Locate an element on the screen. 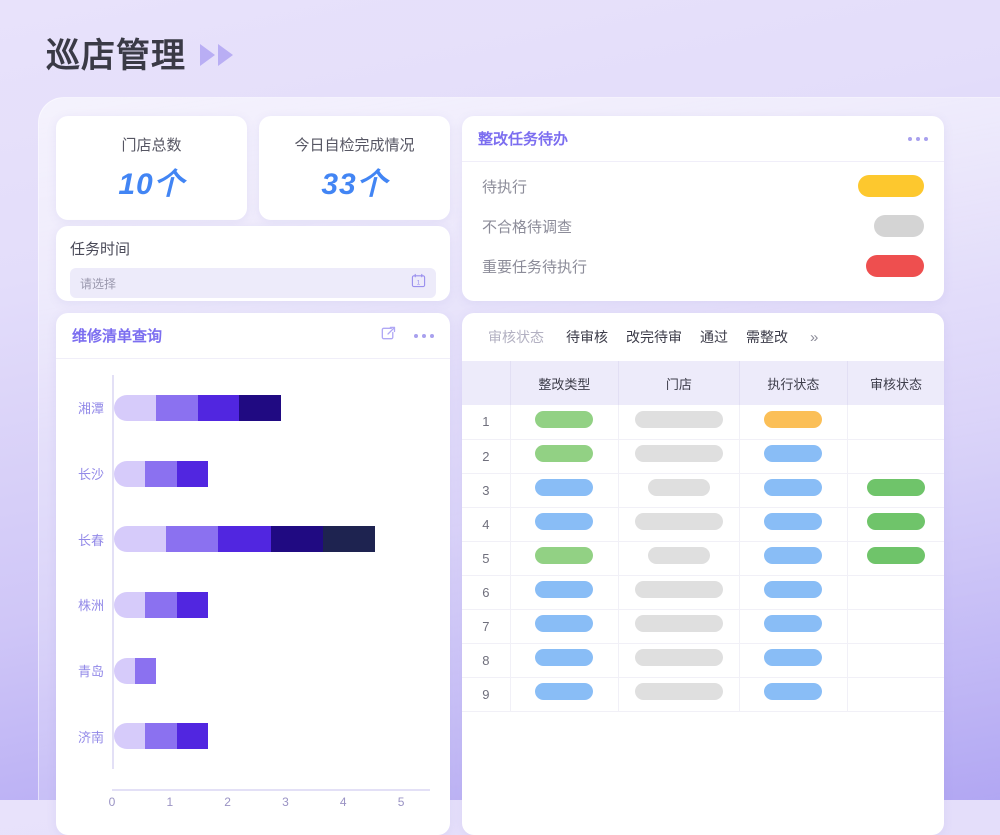  stat-label: 门店总数 is located at coordinates (151, 145).